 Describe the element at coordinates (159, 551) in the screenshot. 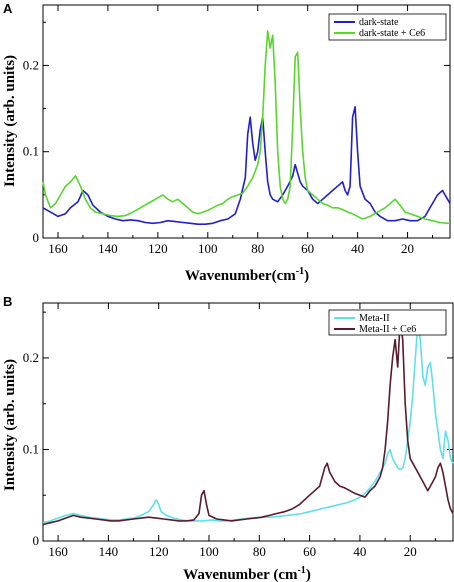

I see `panel-b-x-tick-label: 120` at that location.